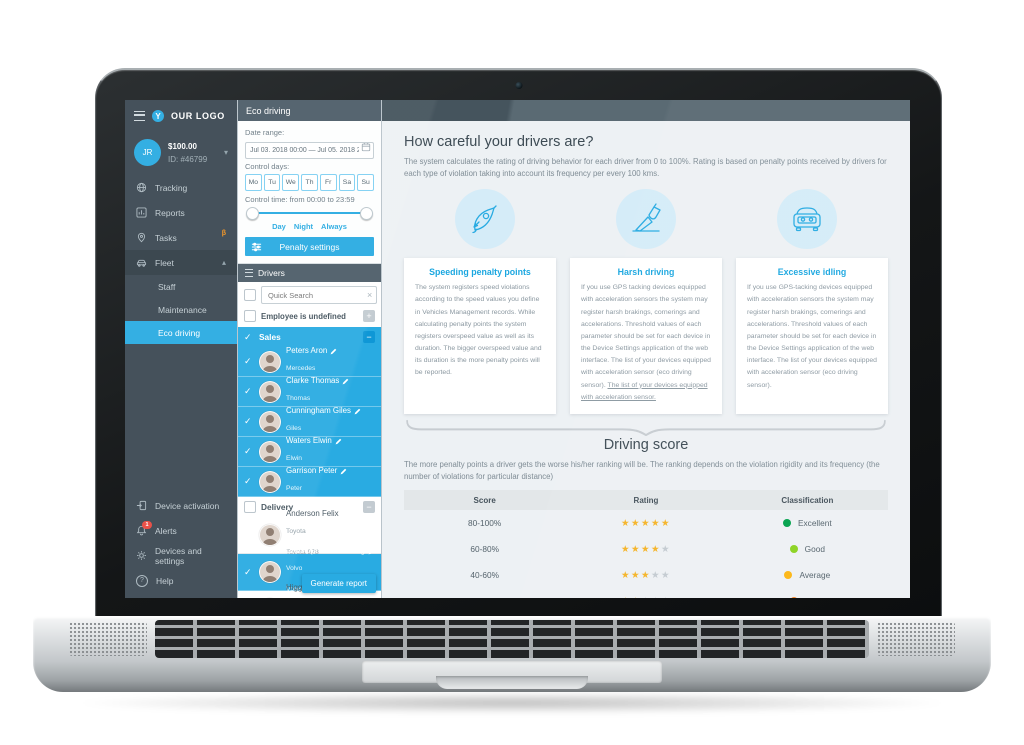 This screenshot has height=745, width=1024. I want to click on user-id: ID: #46799, so click(188, 159).